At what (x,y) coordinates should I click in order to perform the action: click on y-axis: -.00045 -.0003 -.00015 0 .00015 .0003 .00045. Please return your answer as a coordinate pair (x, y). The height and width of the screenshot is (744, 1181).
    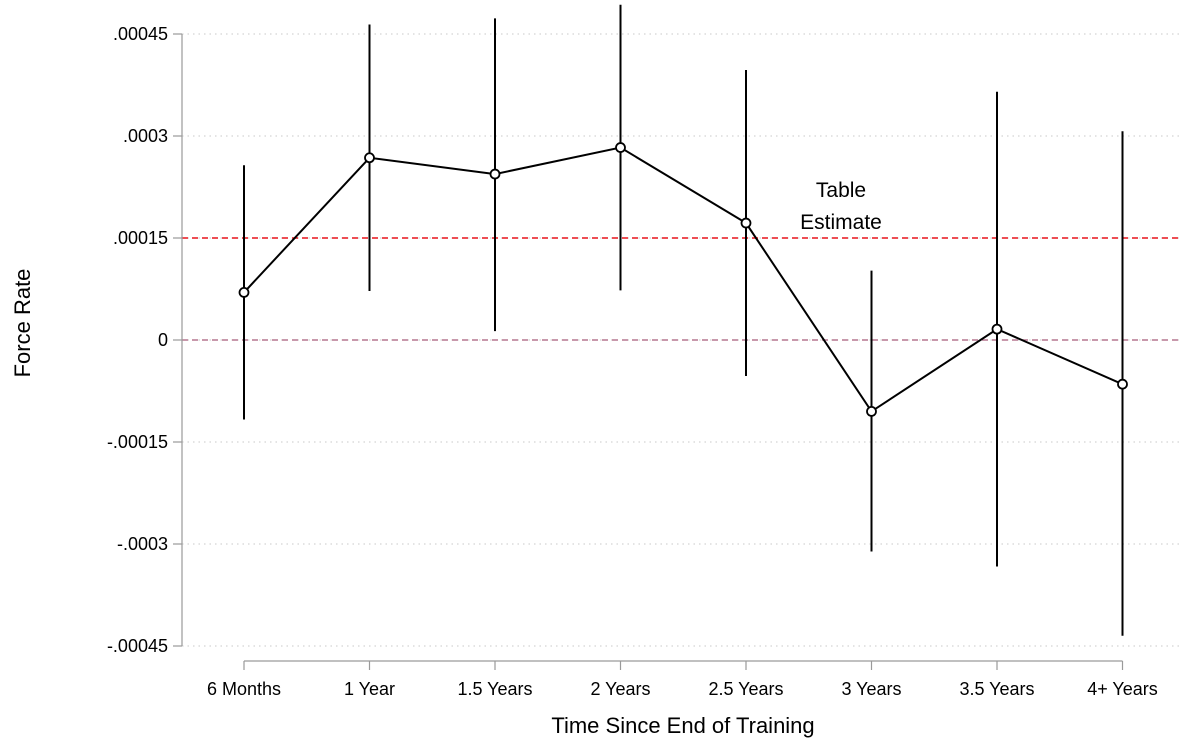
    Looking at the image, I should click on (145, 340).